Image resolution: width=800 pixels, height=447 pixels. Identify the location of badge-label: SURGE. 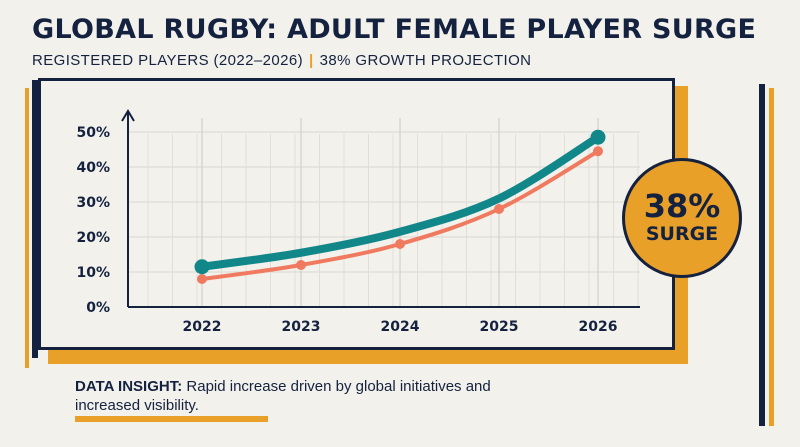
(682, 234).